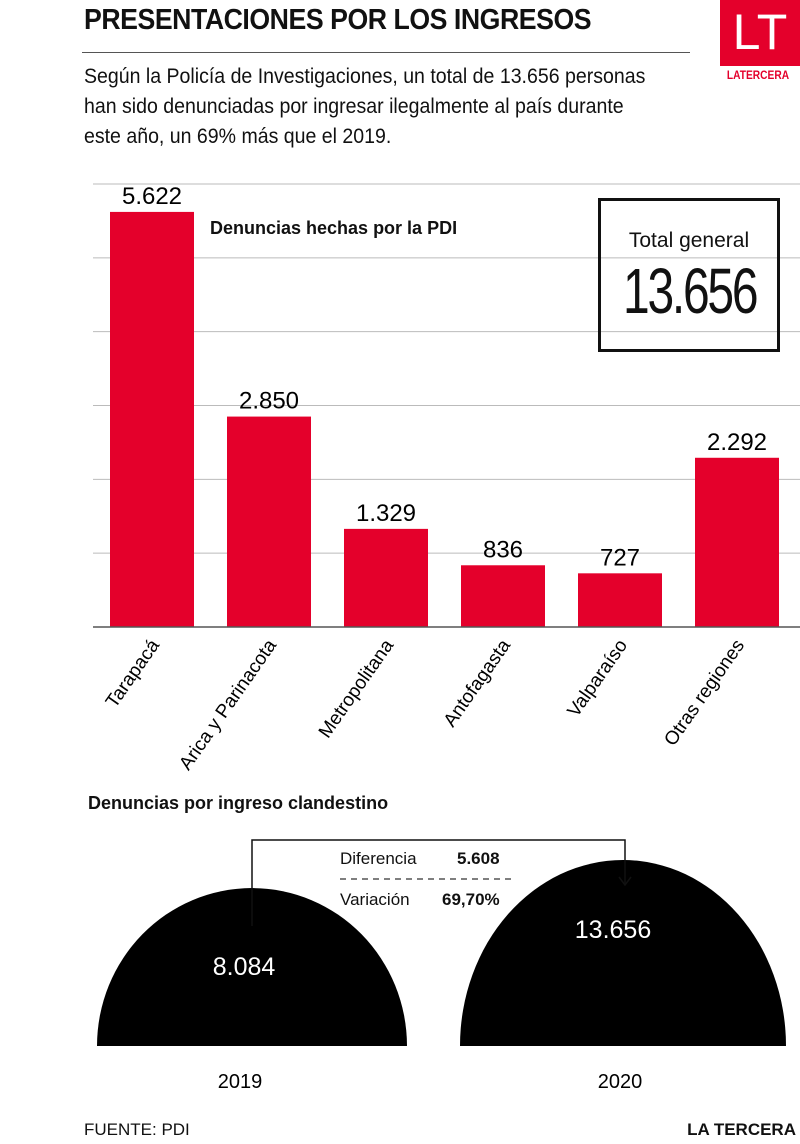 The height and width of the screenshot is (1144, 800). Describe the element at coordinates (137, 1129) in the screenshot. I see `source: FUENTE: PDI` at that location.